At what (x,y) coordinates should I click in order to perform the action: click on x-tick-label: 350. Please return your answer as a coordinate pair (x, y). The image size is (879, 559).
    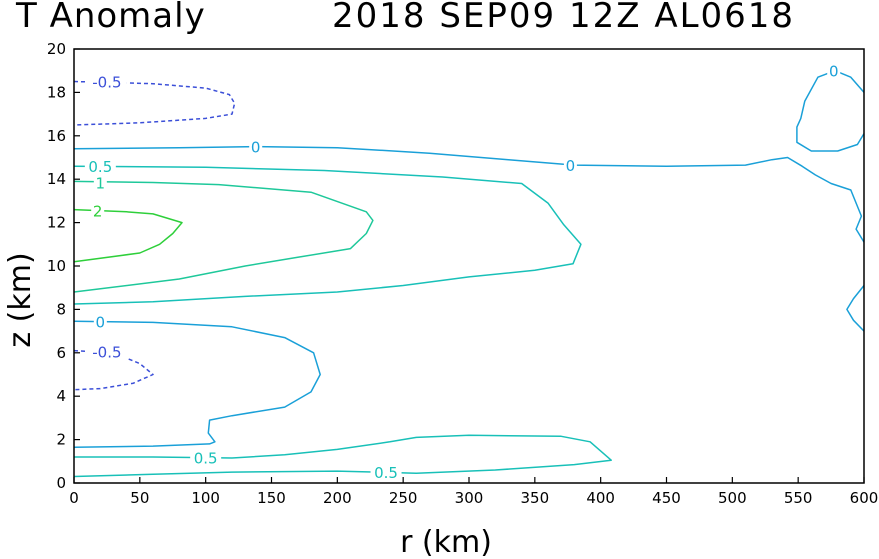
    Looking at the image, I should click on (535, 498).